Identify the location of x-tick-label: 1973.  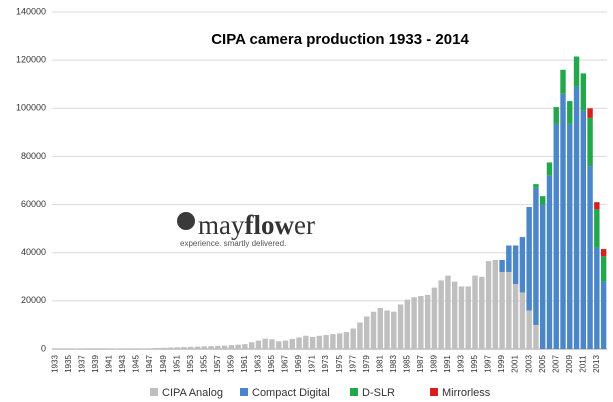
(325, 364).